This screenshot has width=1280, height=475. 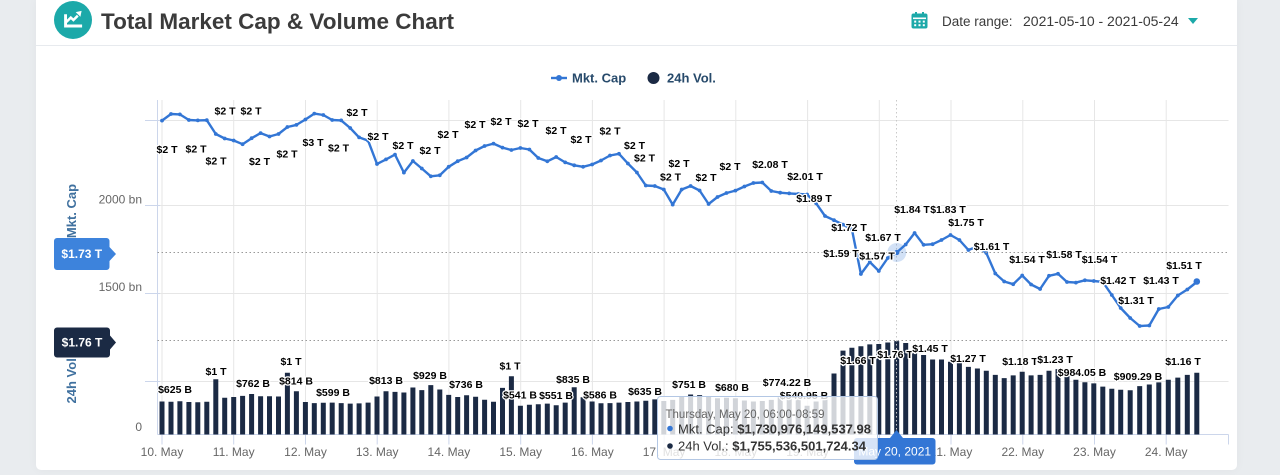 I want to click on svg-text: $1.57 T, so click(x=877, y=256).